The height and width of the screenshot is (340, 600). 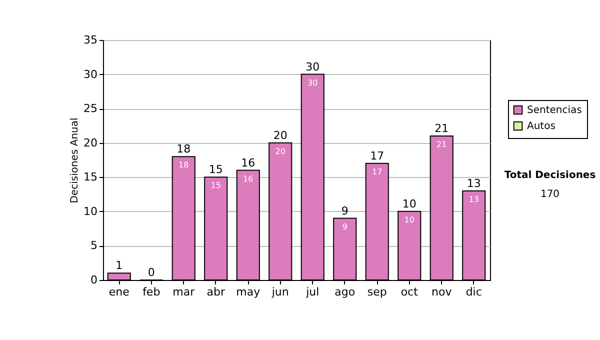 I want to click on y-tick-label: 15, so click(x=91, y=177).